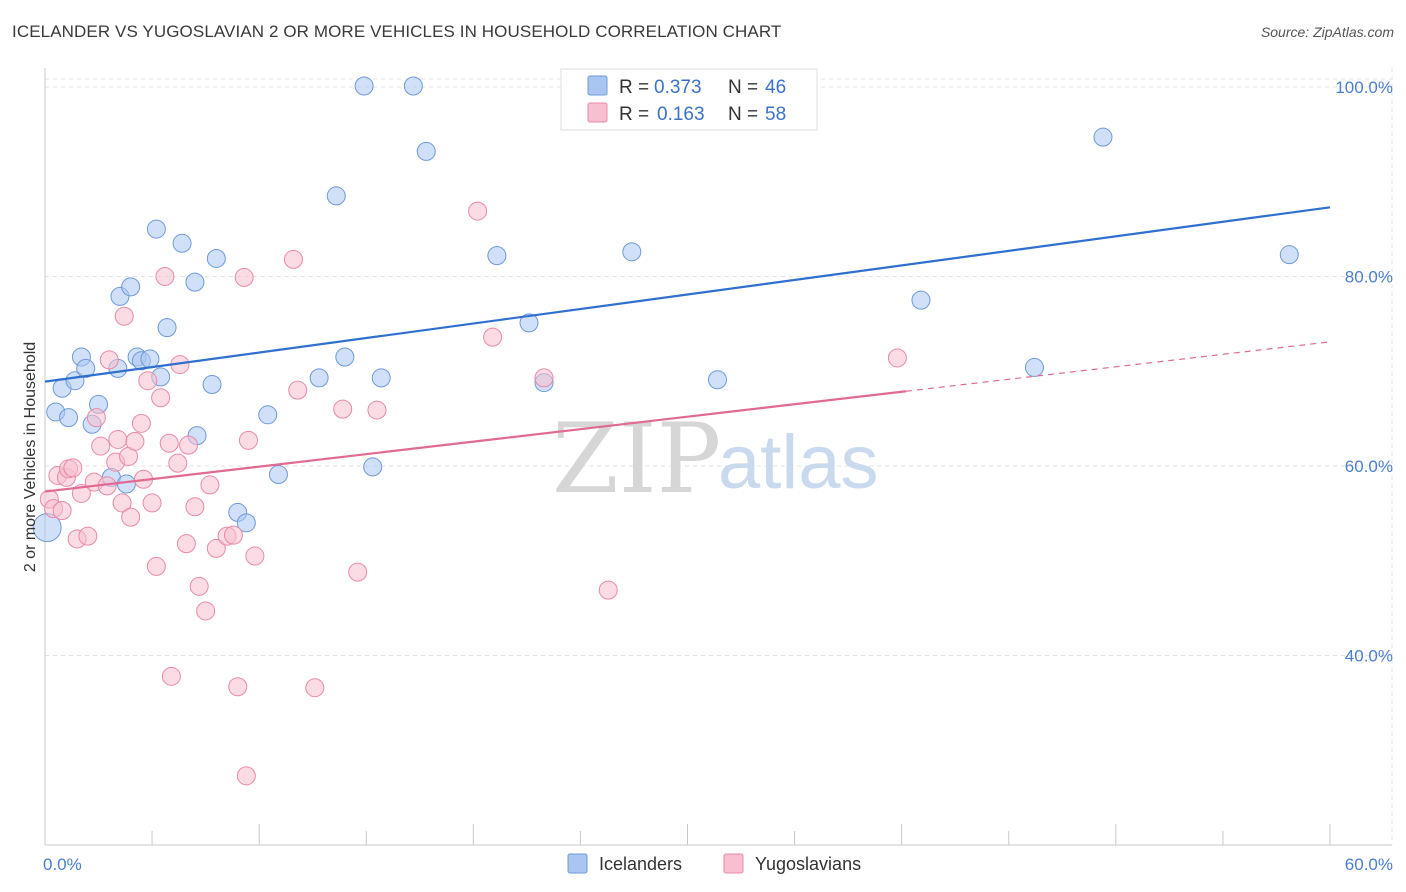  What do you see at coordinates (681, 114) in the screenshot?
I see `legend-r-value: 0.163` at bounding box center [681, 114].